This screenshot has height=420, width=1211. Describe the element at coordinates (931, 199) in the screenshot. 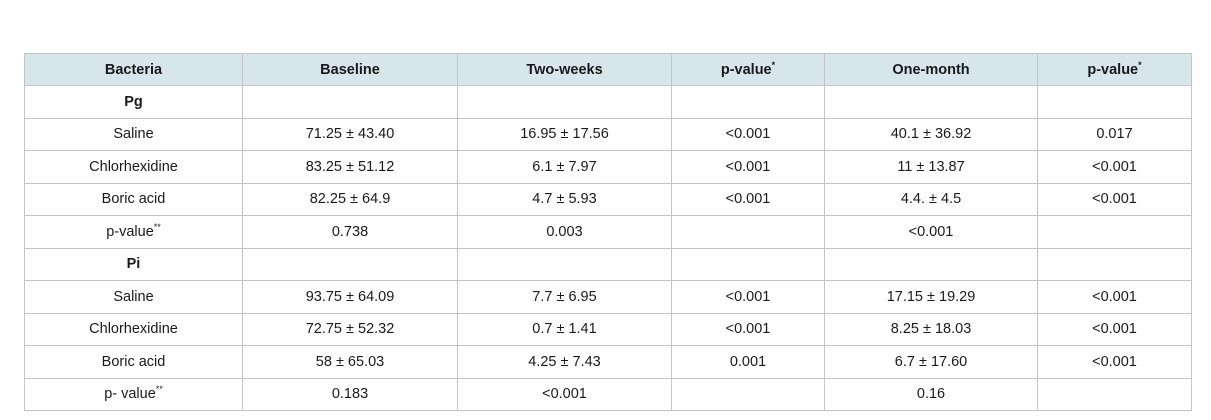

I see `table-cell: 4.4. ± 4.5` at that location.